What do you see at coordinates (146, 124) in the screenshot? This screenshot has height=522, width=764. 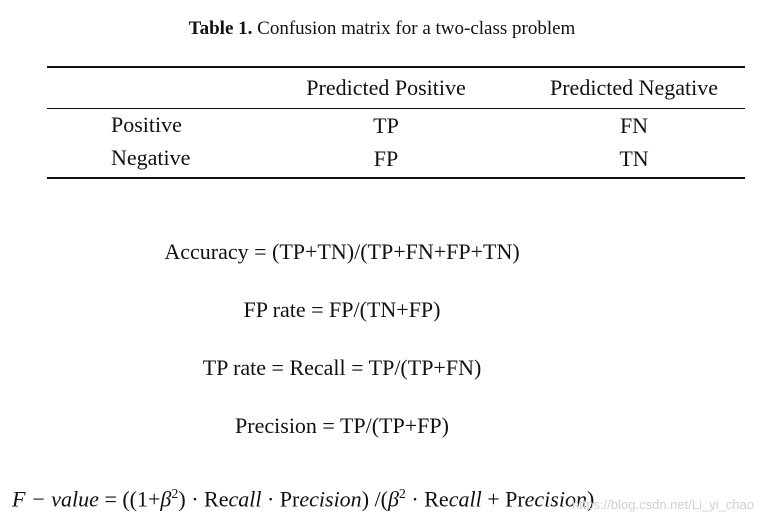 I see `row-label-positive: Positive` at bounding box center [146, 124].